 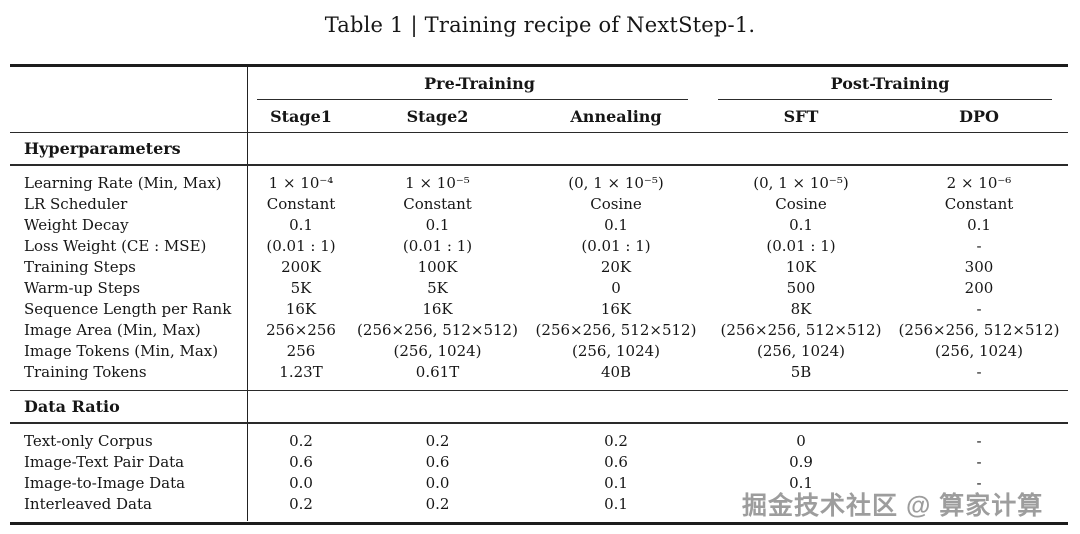 What do you see at coordinates (539, 267) in the screenshot?
I see `table-row: Training Steps 200K 100K 20K 10K 300` at bounding box center [539, 267].